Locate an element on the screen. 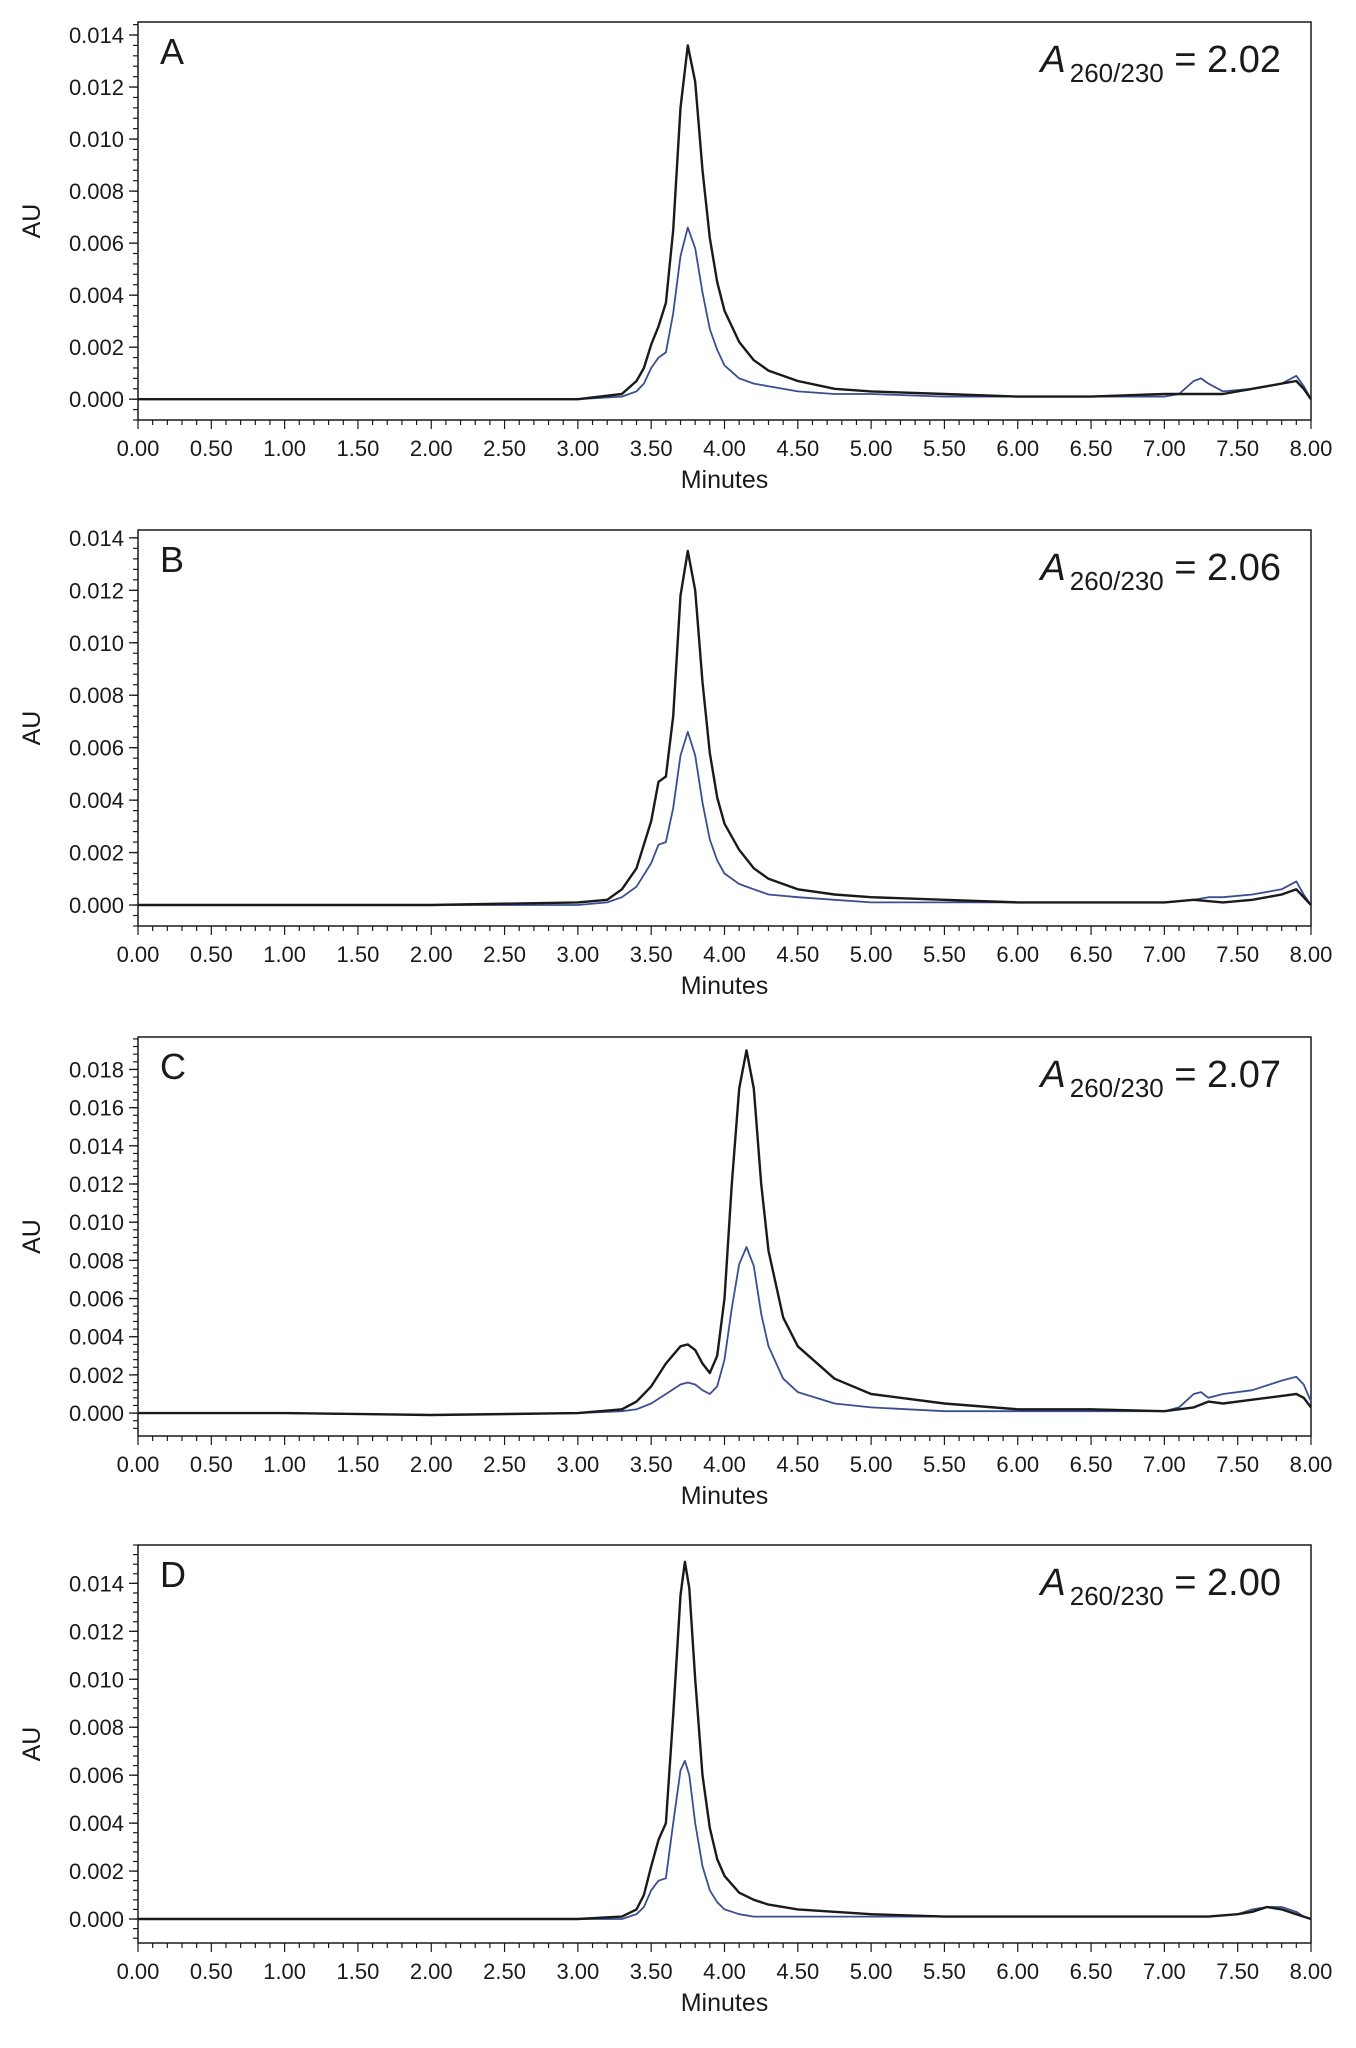 The image size is (1356, 2048). x-tick-label: 0.00 is located at coordinates (138, 1971).